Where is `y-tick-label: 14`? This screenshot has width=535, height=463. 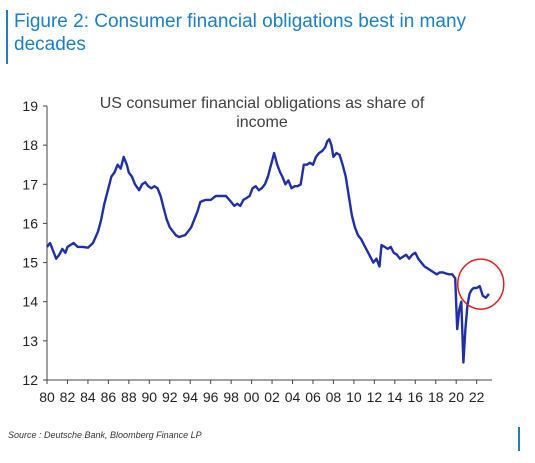 y-tick-label: 14 is located at coordinates (30, 302).